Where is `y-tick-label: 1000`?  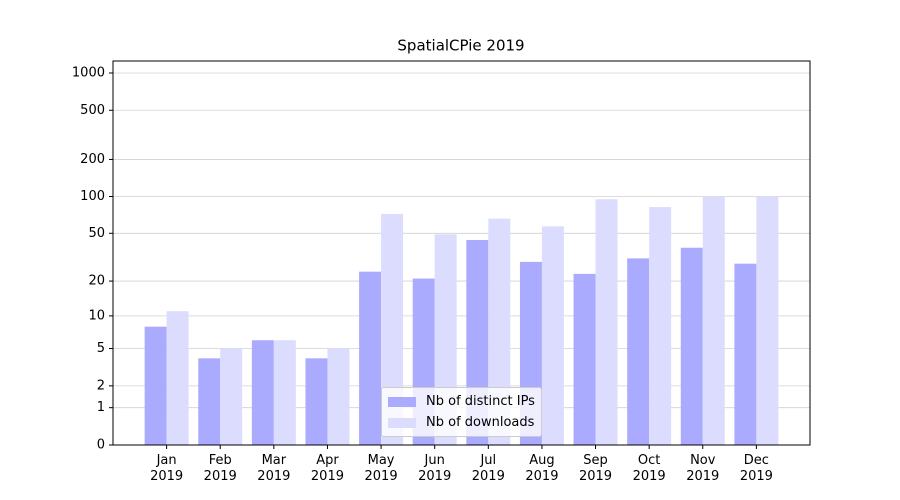 y-tick-label: 1000 is located at coordinates (88, 73).